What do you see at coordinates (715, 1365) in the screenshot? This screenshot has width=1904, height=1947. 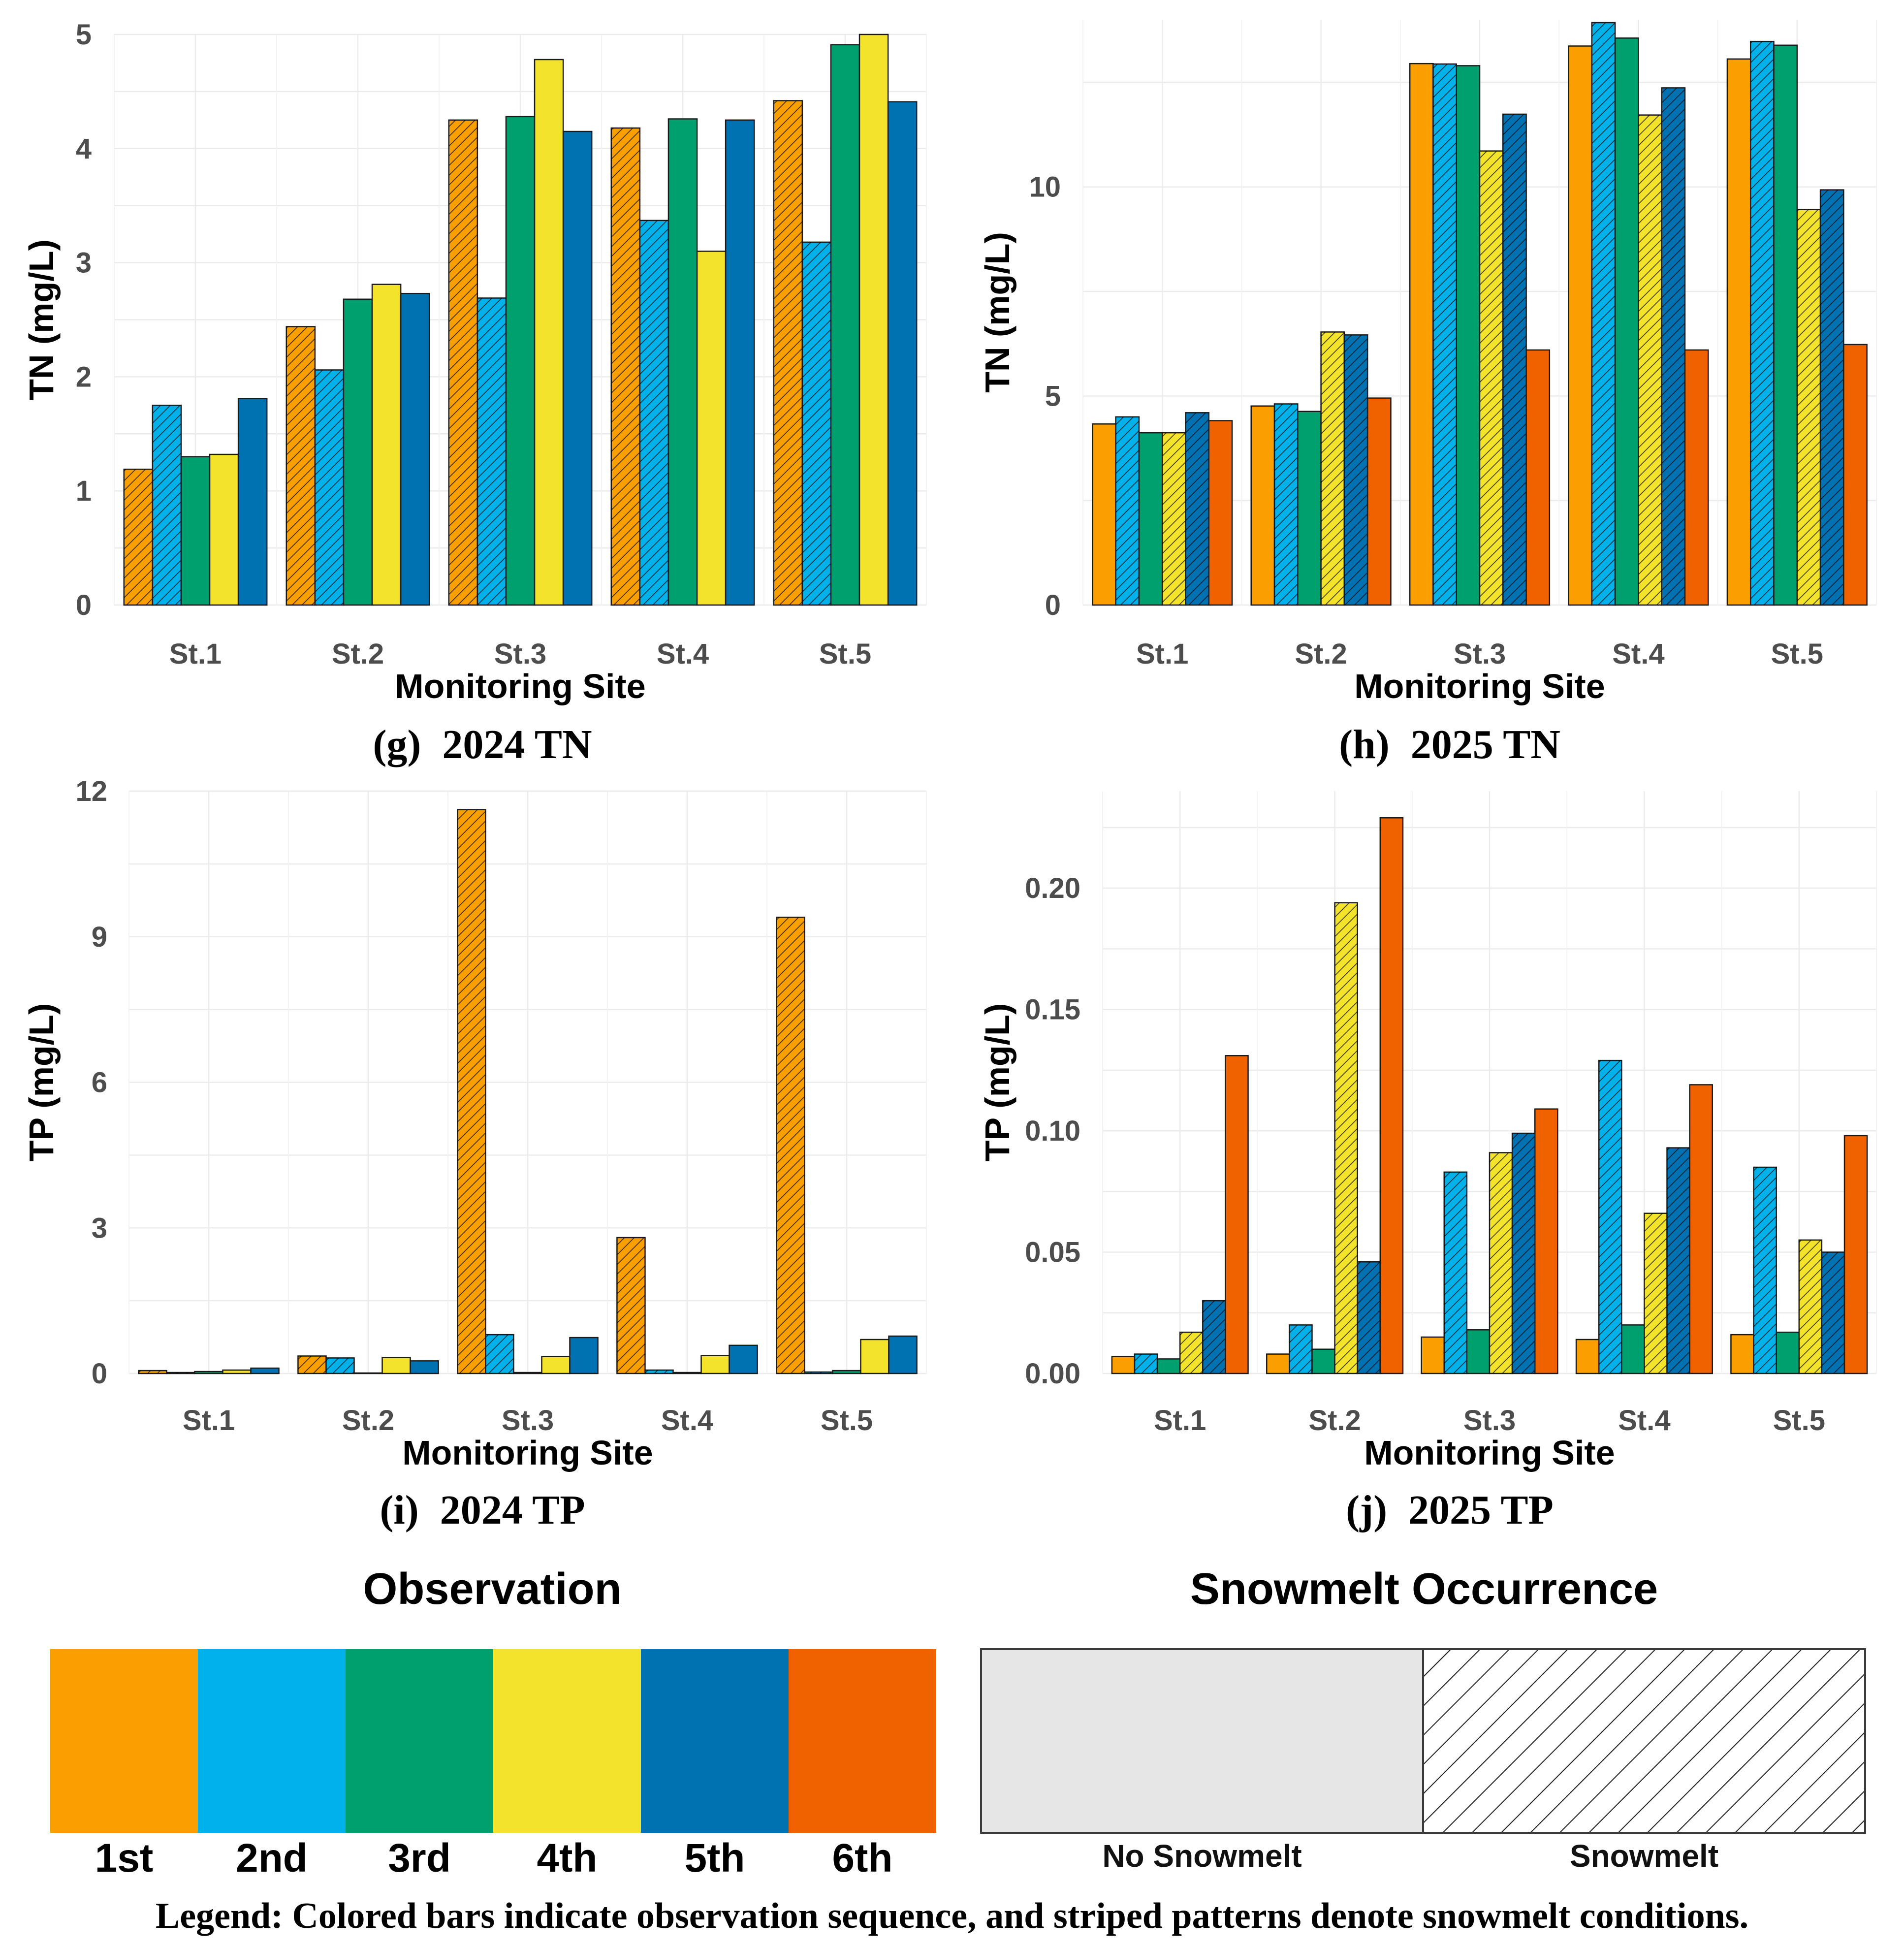 I see `bar-i-St4-4th` at bounding box center [715, 1365].